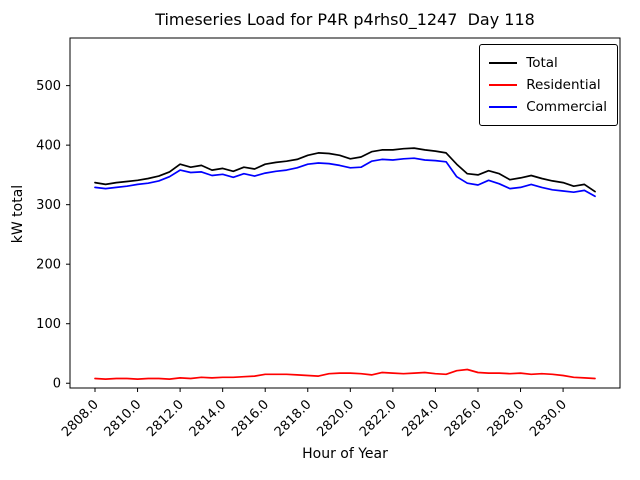 The width and height of the screenshot is (640, 480). What do you see at coordinates (345, 374) in the screenshot?
I see `line-residential` at bounding box center [345, 374].